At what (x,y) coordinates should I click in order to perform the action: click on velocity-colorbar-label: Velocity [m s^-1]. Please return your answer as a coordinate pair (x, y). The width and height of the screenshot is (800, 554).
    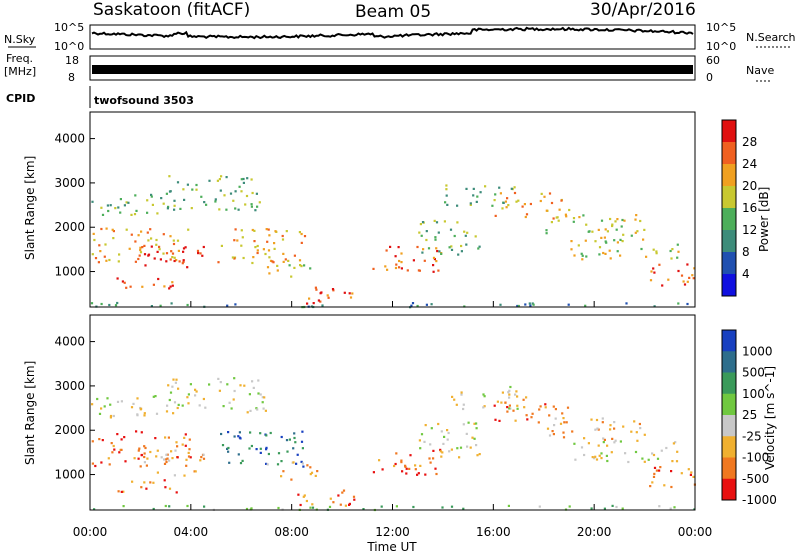
    Looking at the image, I should click on (770, 418).